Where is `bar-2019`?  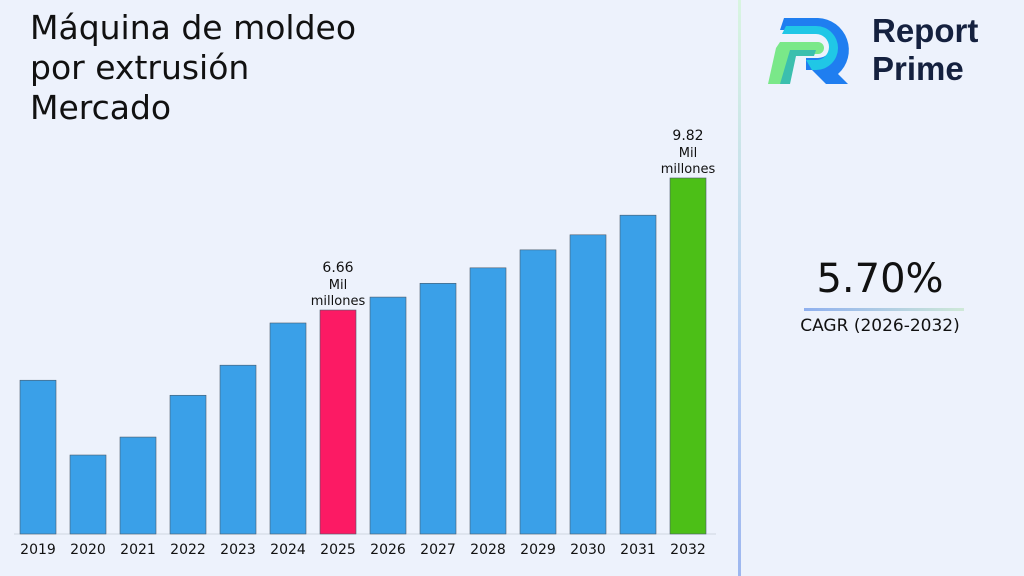 bar-2019 is located at coordinates (38, 457).